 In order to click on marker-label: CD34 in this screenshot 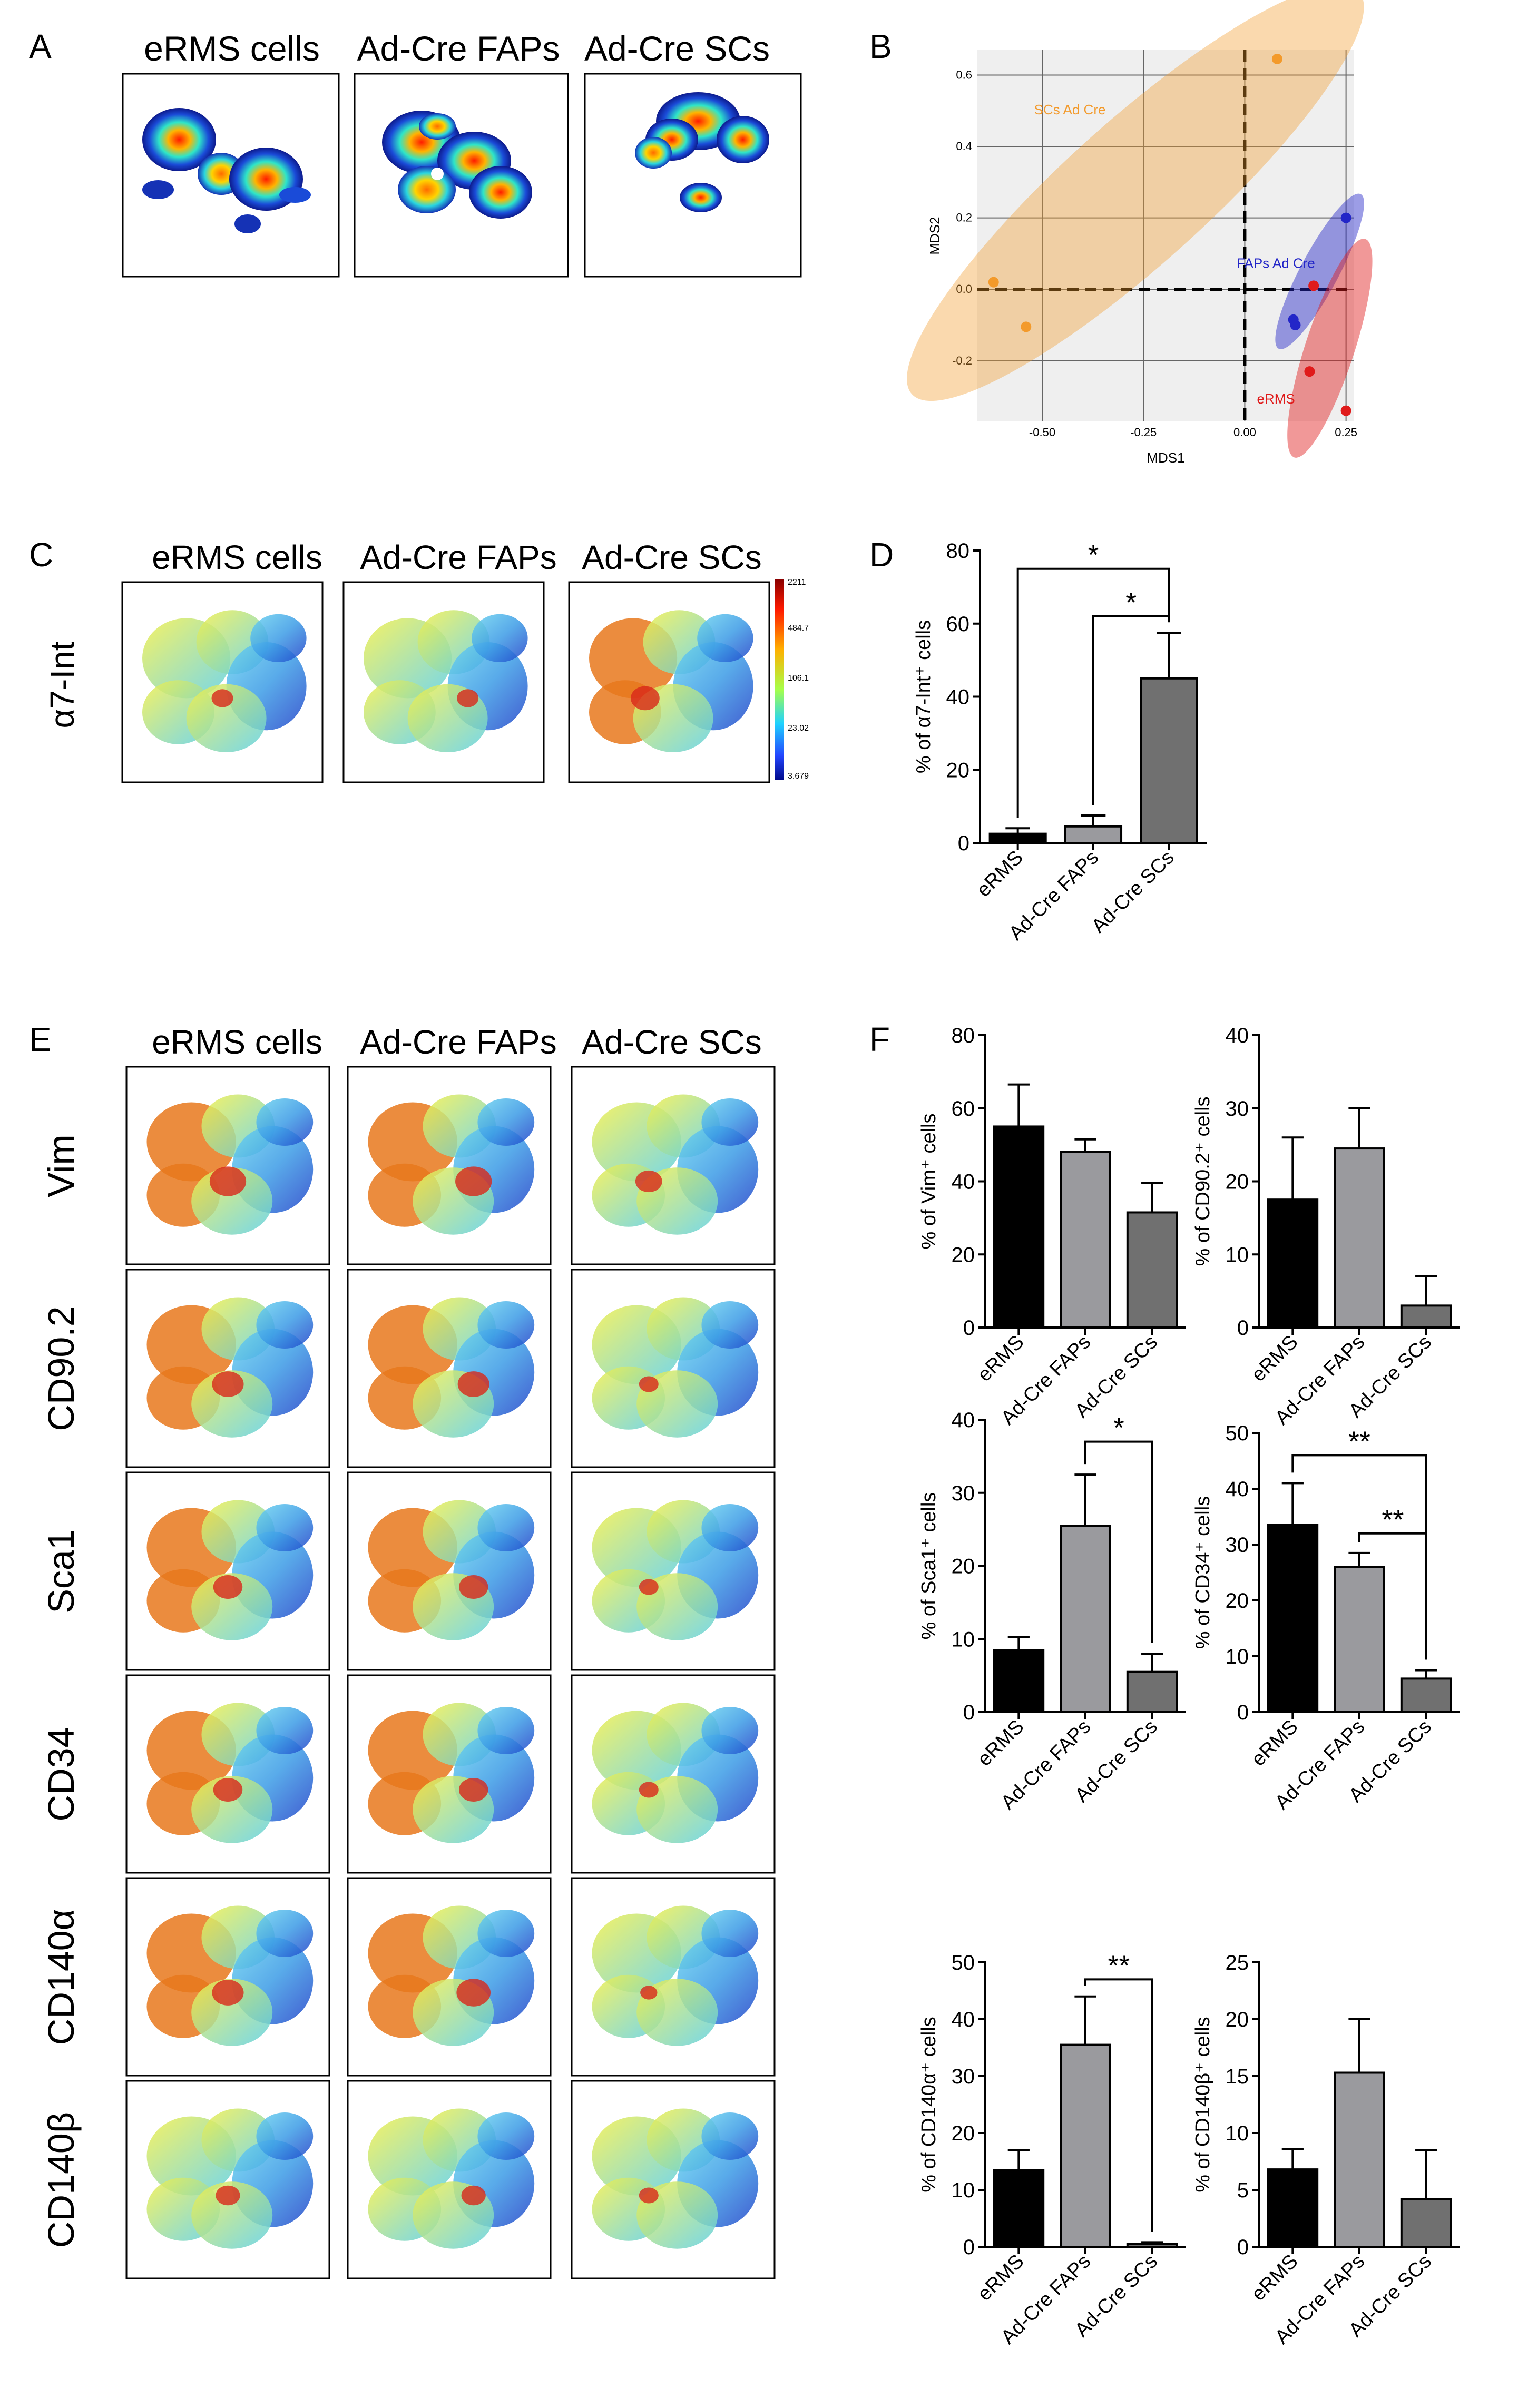, I will do `click(62, 1774)`.